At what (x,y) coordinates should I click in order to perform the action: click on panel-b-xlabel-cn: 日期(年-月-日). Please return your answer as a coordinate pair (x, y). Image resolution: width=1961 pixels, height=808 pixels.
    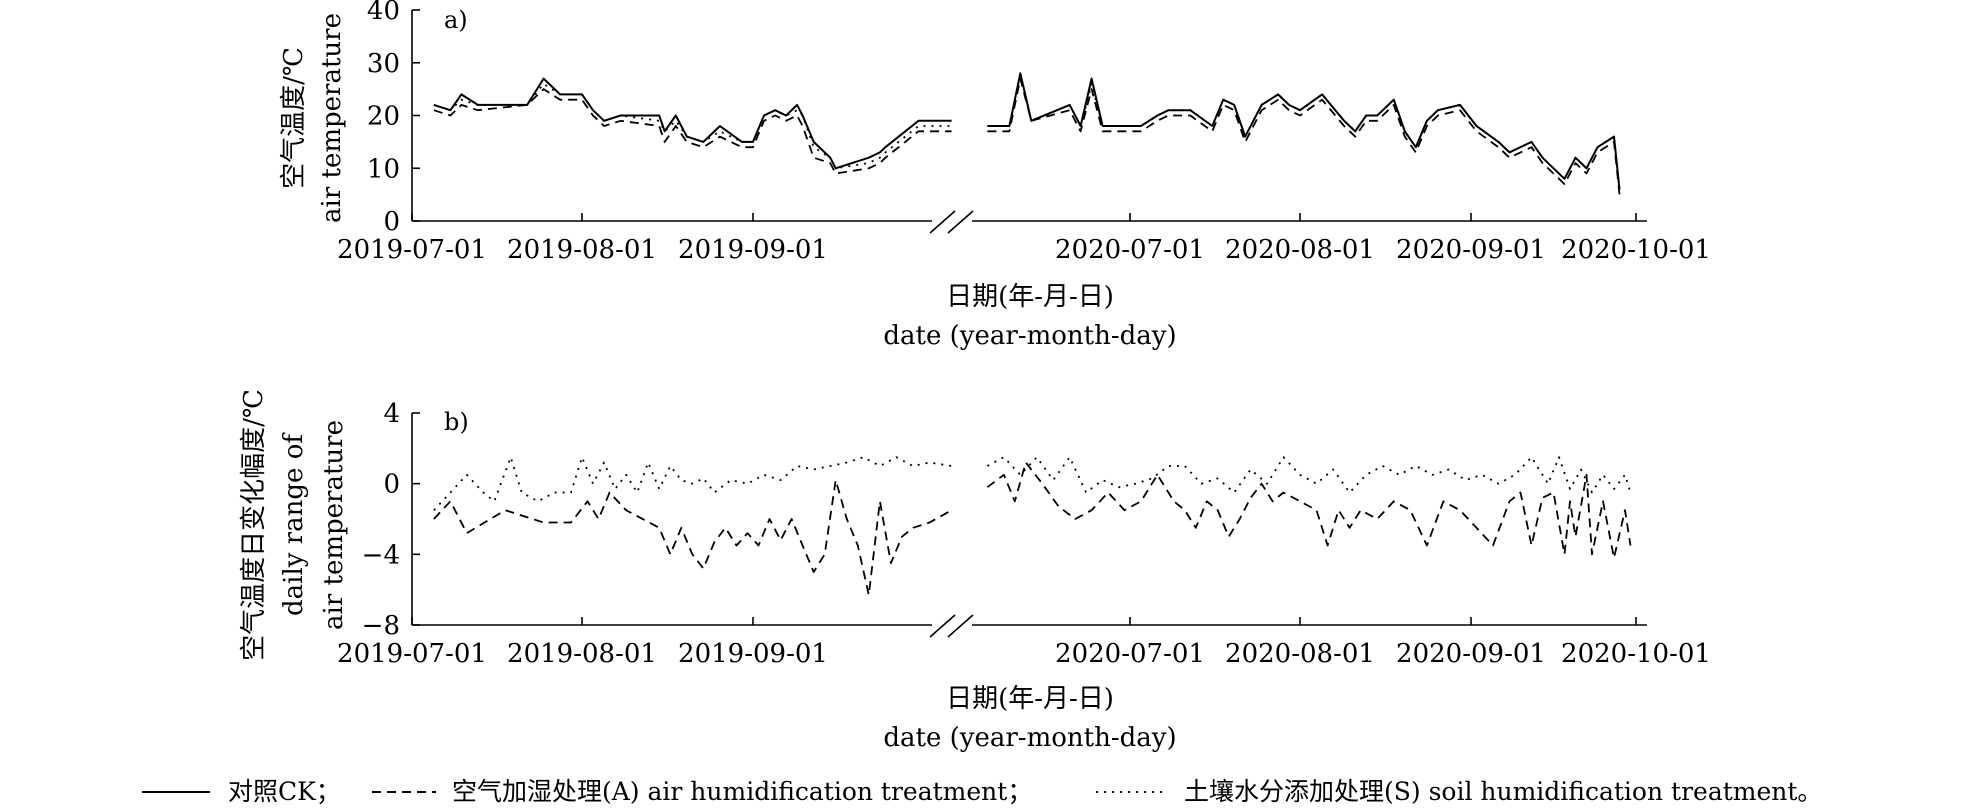
    Looking at the image, I should click on (1030, 699).